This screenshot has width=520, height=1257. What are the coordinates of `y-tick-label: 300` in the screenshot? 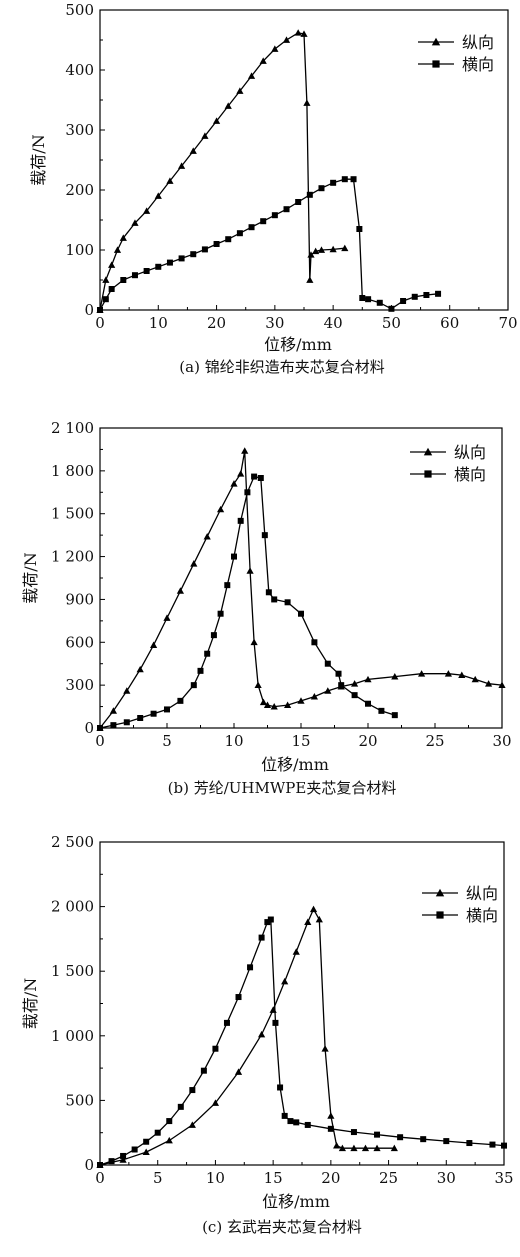 It's located at (79, 685).